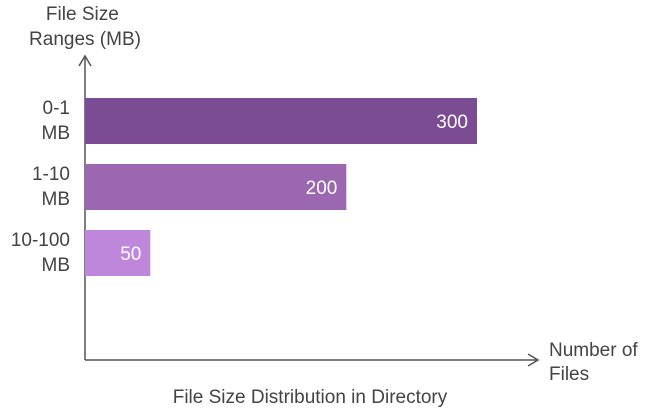  I want to click on category-label-1-line-2: MB, so click(56, 199).